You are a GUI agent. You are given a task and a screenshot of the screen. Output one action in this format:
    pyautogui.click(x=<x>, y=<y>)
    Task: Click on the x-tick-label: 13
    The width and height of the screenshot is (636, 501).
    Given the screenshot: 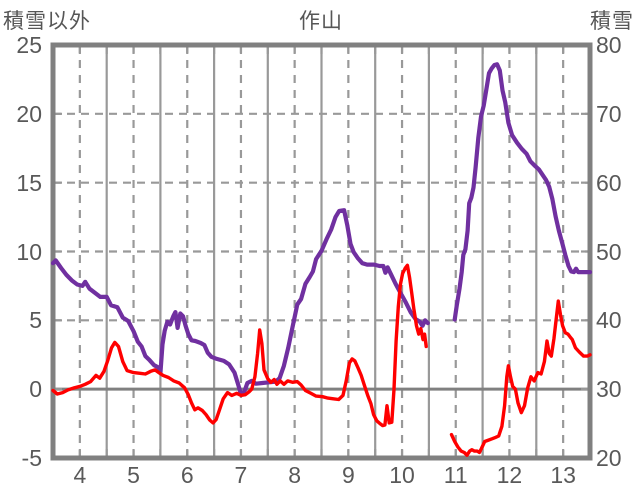 What is the action you would take?
    pyautogui.click(x=563, y=475)
    